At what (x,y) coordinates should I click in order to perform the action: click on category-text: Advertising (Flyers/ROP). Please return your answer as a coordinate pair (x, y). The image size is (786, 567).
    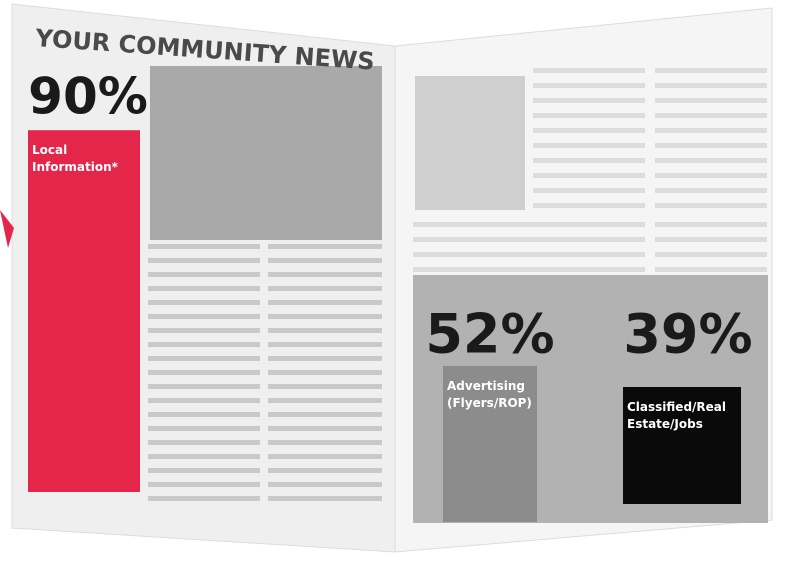
    Looking at the image, I should click on (489, 394).